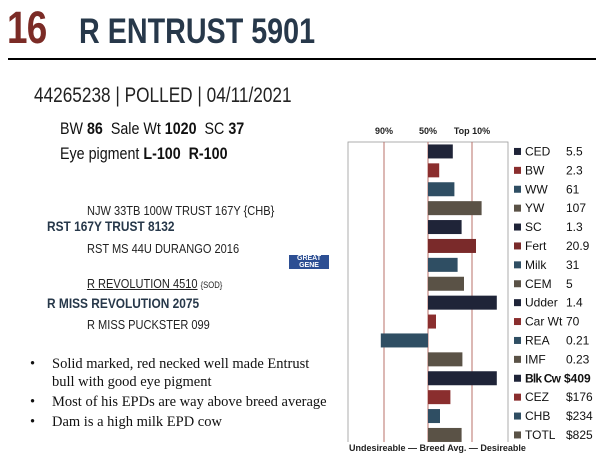 Image resolution: width=599 pixels, height=463 pixels. Describe the element at coordinates (100, 153) in the screenshot. I see `eye-pigment-label: Eye pigment` at that location.